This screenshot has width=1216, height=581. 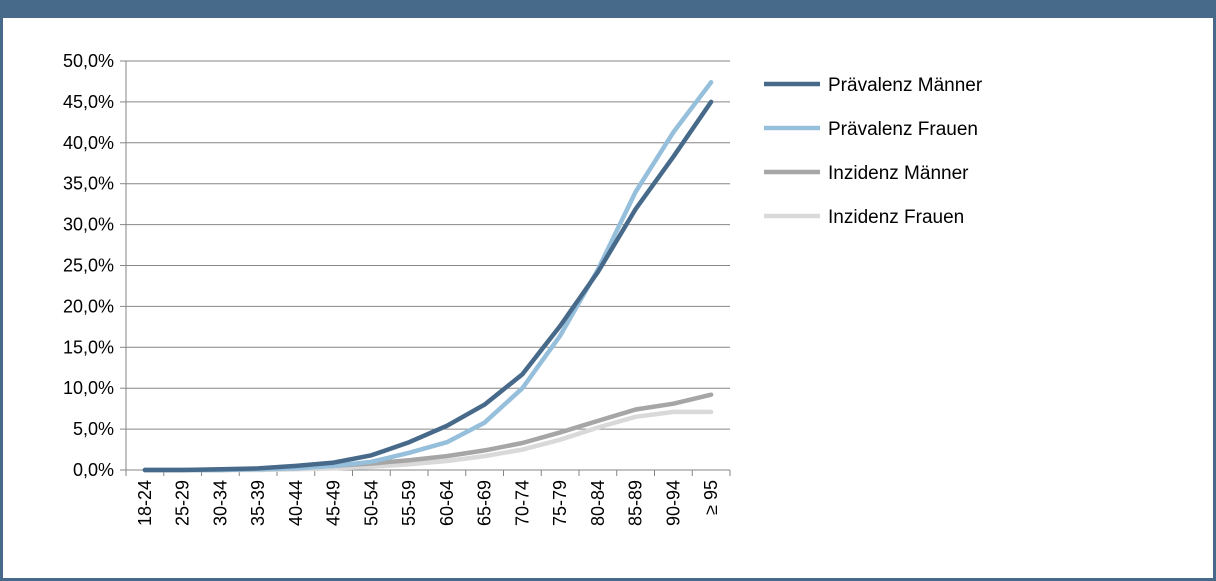 What do you see at coordinates (88, 143) in the screenshot?
I see `y-tick-label: 40,0%` at bounding box center [88, 143].